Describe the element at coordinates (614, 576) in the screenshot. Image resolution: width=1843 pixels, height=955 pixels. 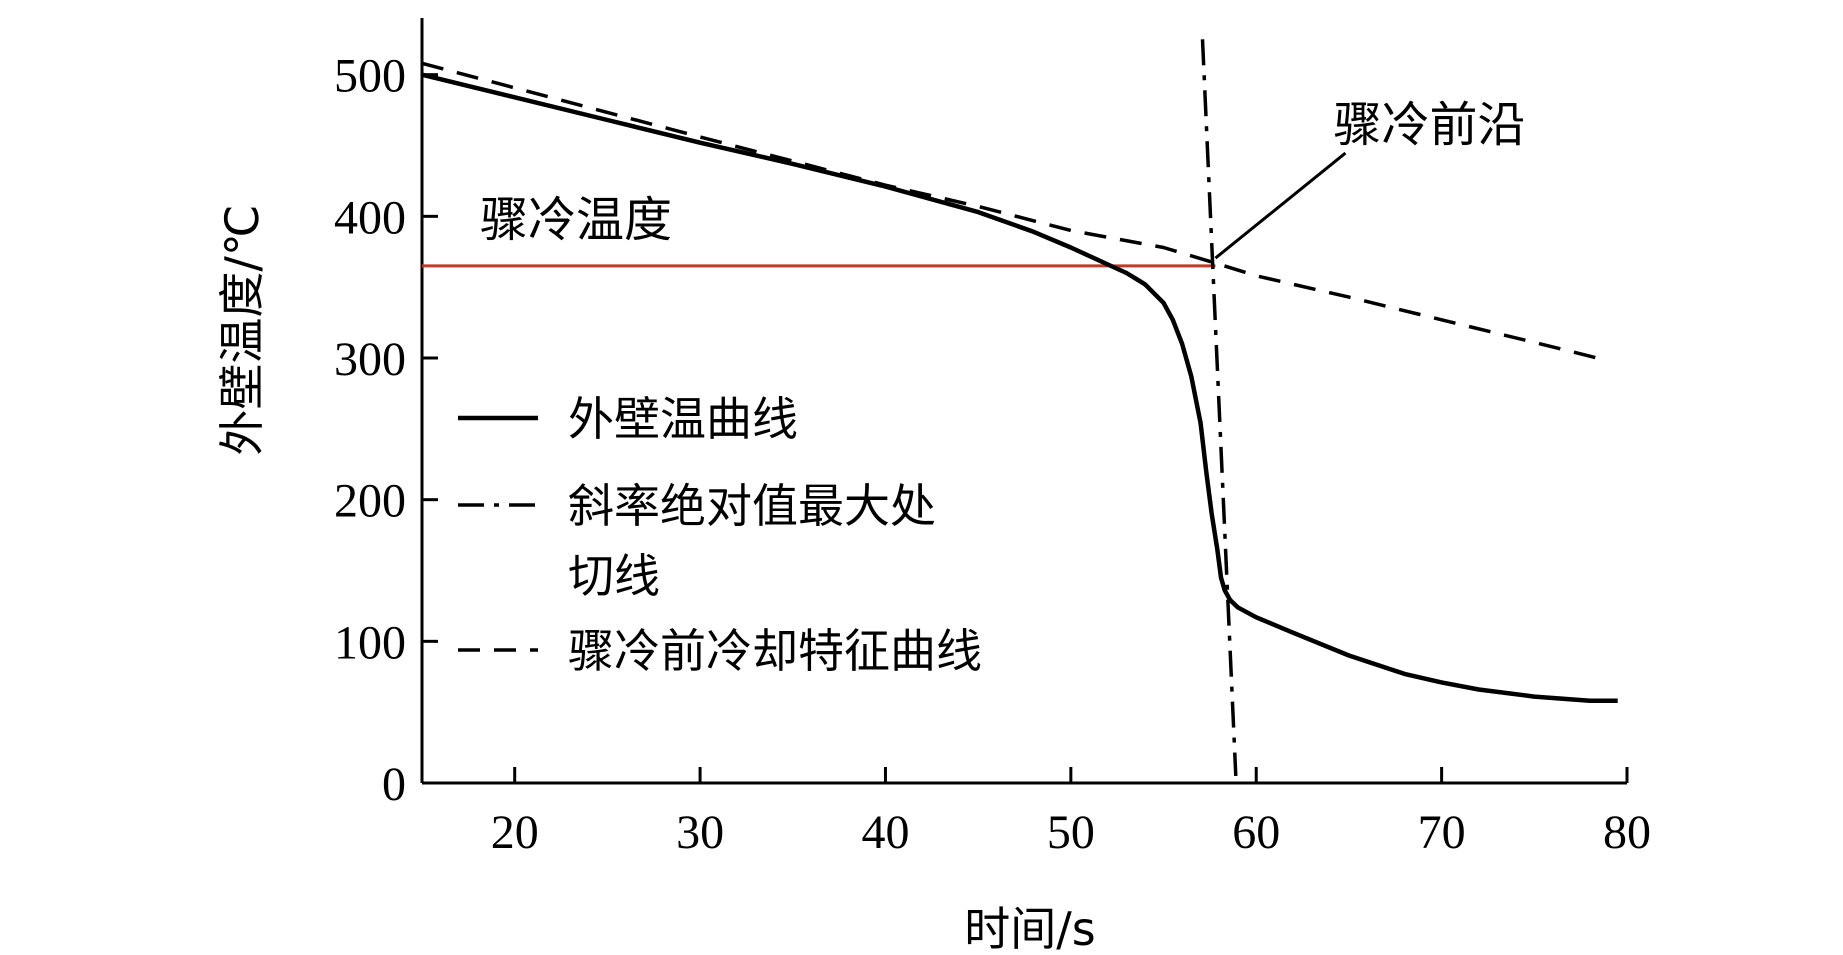
I see `legend-label-1: 切线` at that location.